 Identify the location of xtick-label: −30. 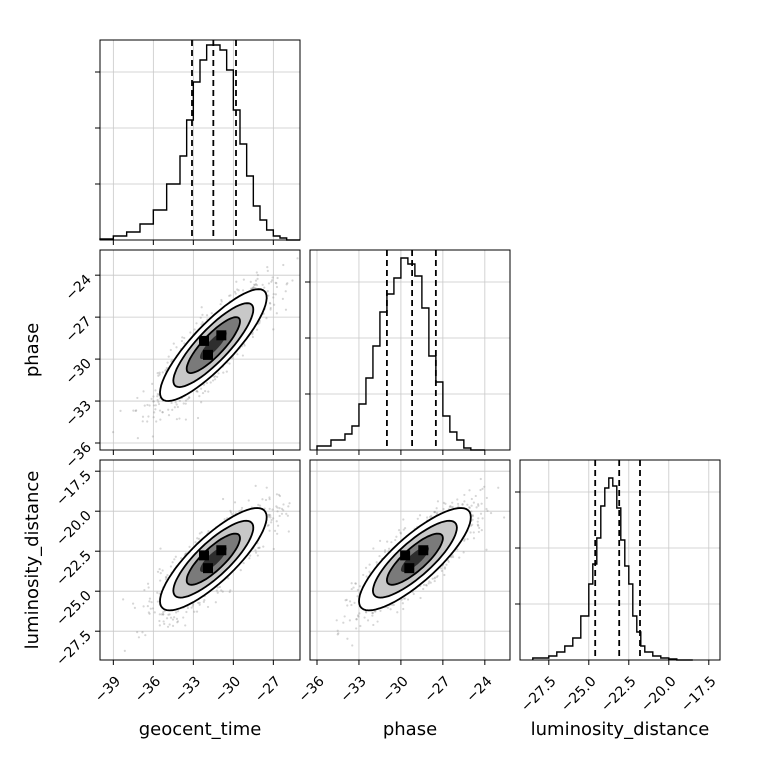
(396, 690).